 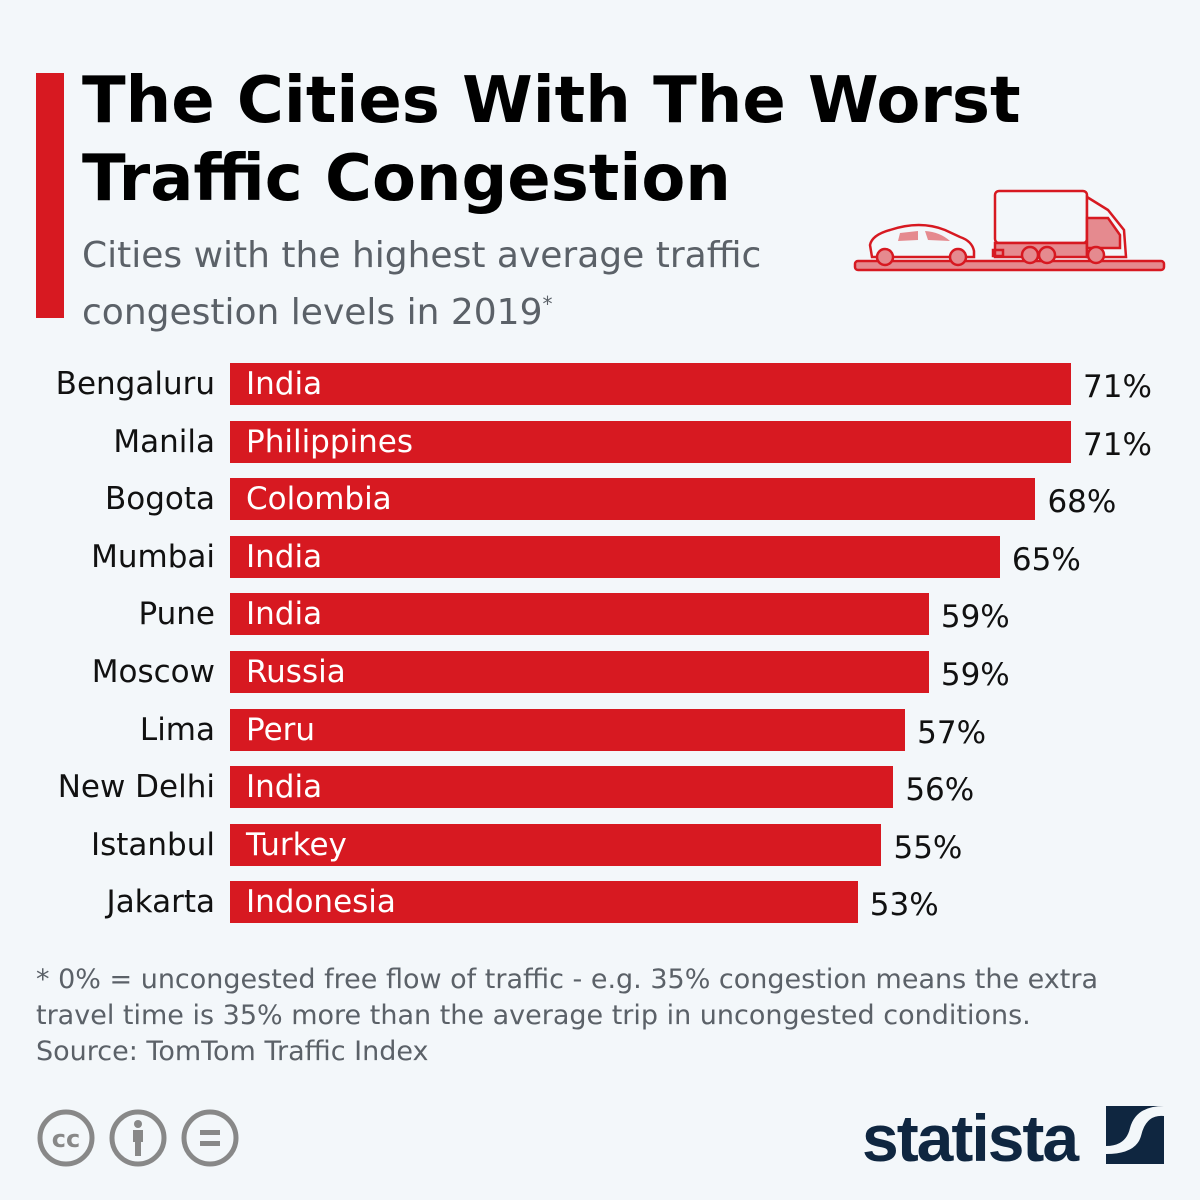 I want to click on city-label: Istanbul, so click(x=152, y=844).